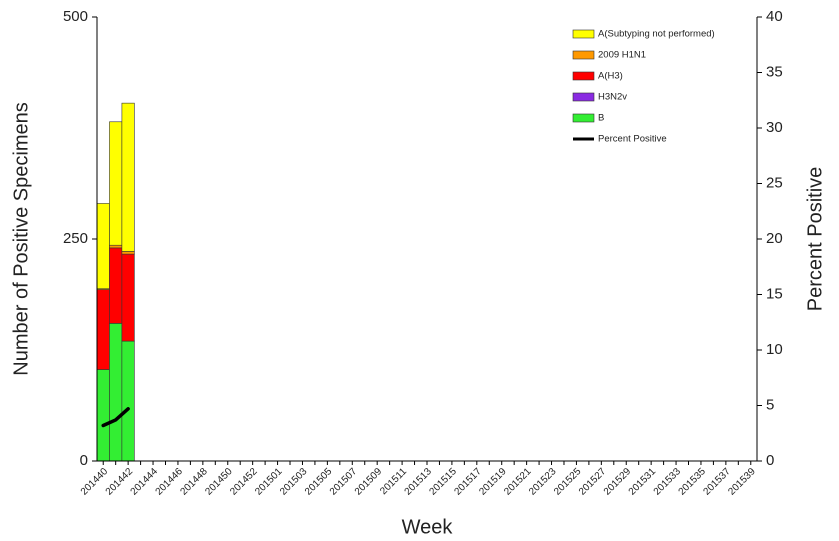 The width and height of the screenshot is (839, 541). What do you see at coordinates (815, 239) in the screenshot?
I see `y2-axis-label: Percent Positive` at bounding box center [815, 239].